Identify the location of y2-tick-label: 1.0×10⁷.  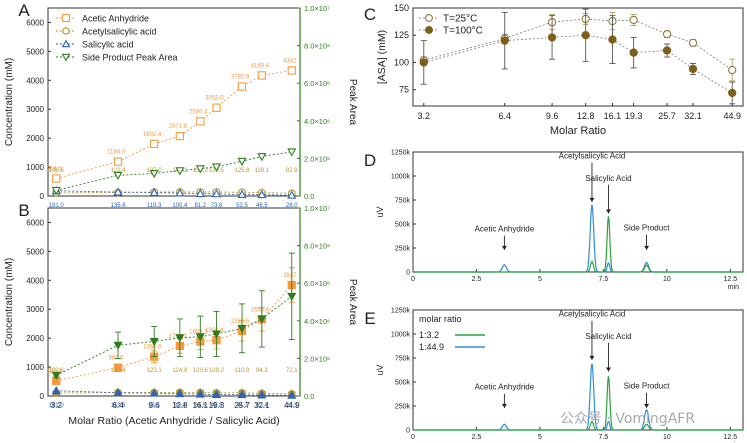
(317, 208).